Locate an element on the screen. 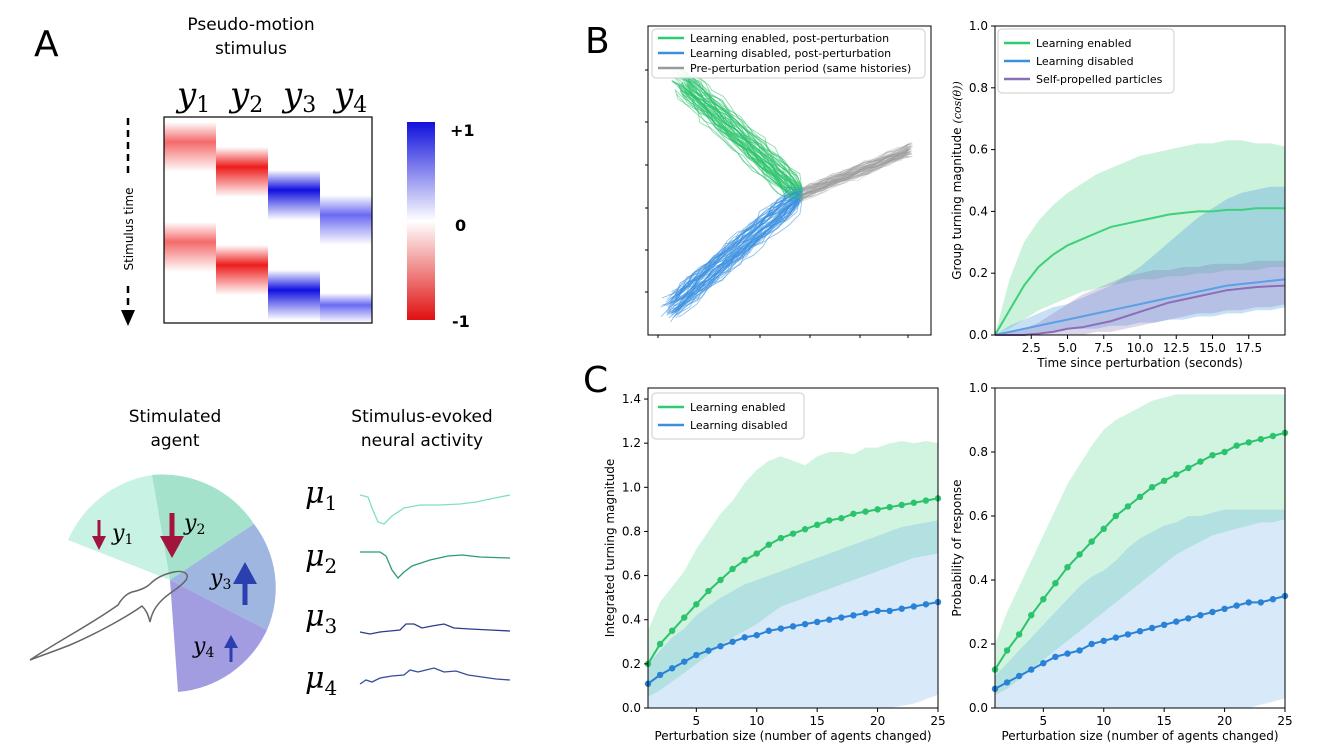  band-learning-disabled is located at coordinates (1140, 260).